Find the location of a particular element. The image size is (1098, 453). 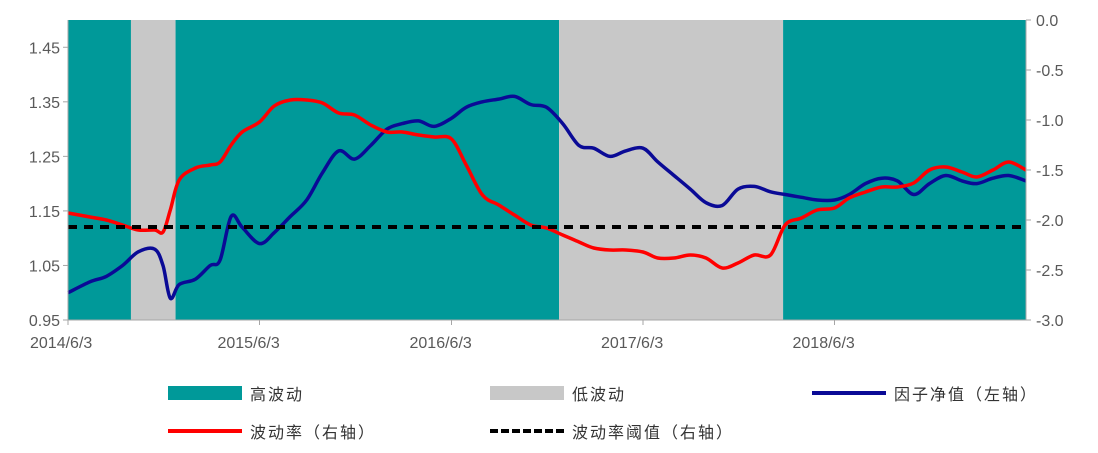

y-right-tick-label: -1.5 is located at coordinates (1050, 171).